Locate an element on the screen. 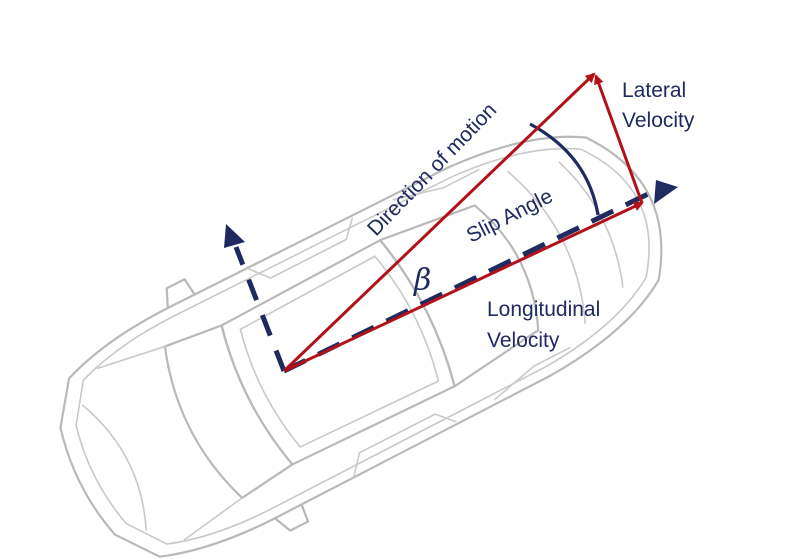 Image resolution: width=787 pixels, height=559 pixels. car-side-intake-top is located at coordinates (436, 184).